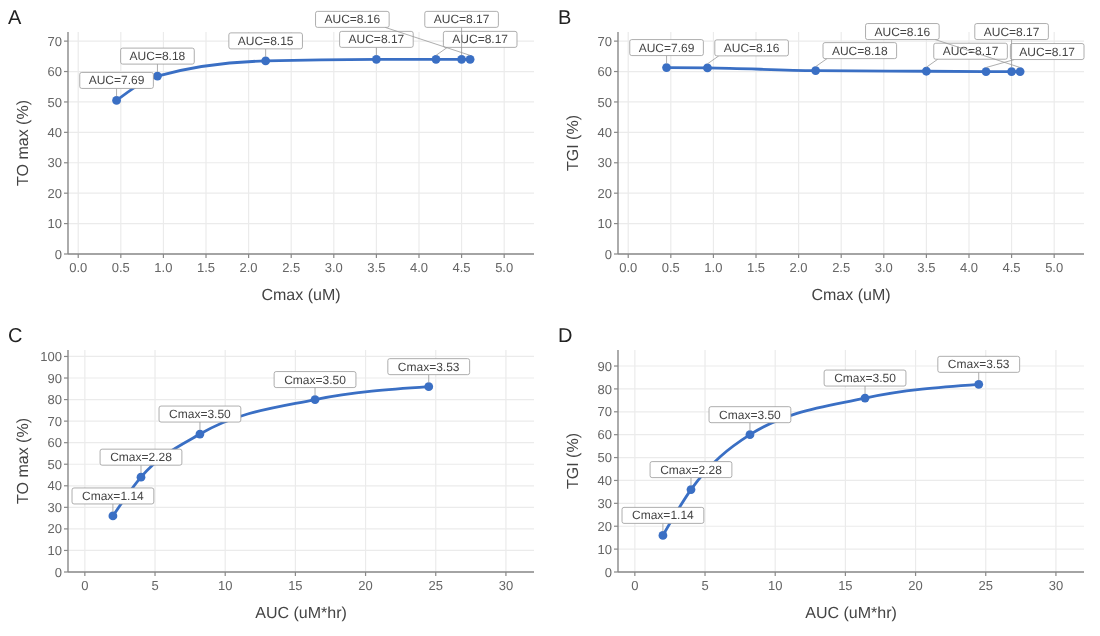 Image resolution: width=1100 pixels, height=636 pixels. Describe the element at coordinates (15, 19) in the screenshot. I see `chart-title: A` at that location.